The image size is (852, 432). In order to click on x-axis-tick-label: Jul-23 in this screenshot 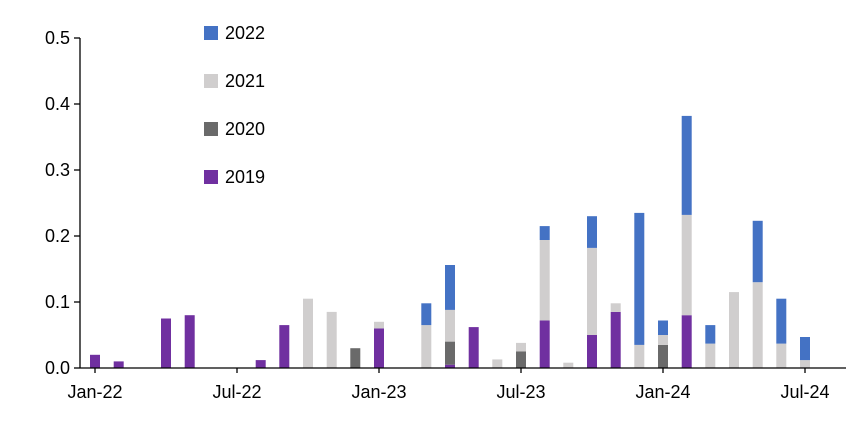, I will do `click(520, 392)`.